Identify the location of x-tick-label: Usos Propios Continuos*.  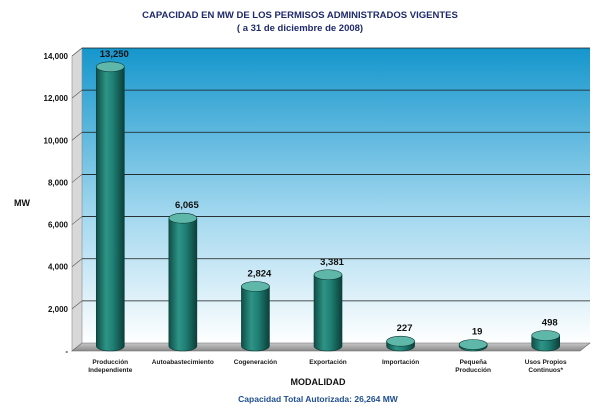
(546, 366).